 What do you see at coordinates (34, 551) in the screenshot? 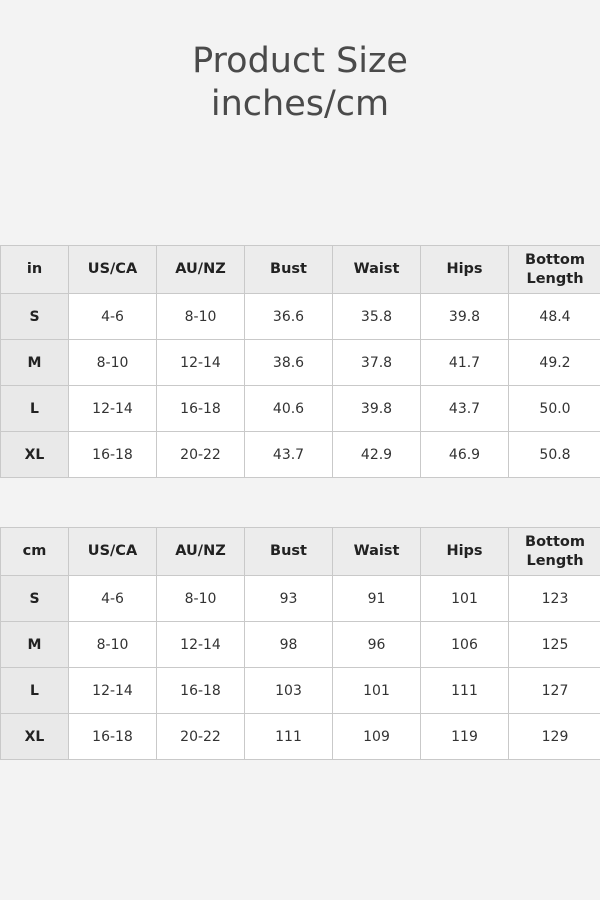
I see `unit-header: cm` at bounding box center [34, 551].